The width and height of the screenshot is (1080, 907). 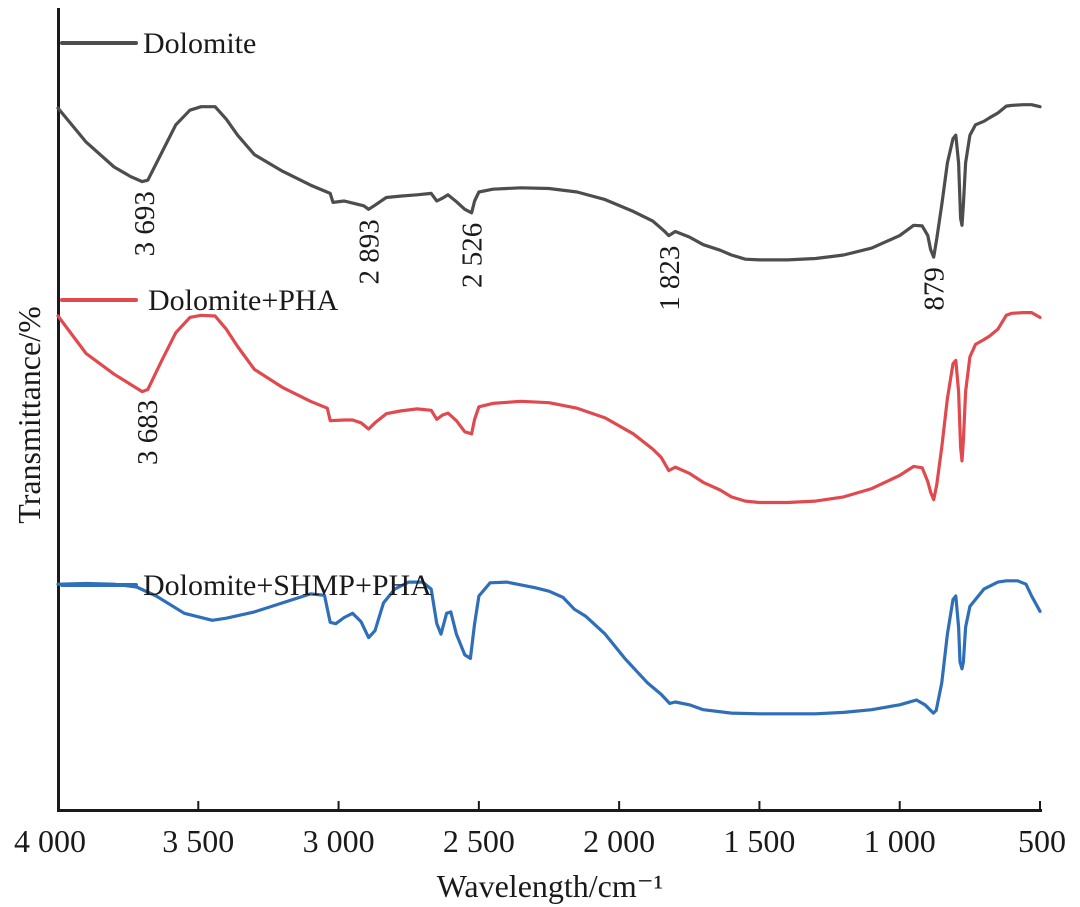 I want to click on x-tick-label: 4 000, so click(x=50, y=841).